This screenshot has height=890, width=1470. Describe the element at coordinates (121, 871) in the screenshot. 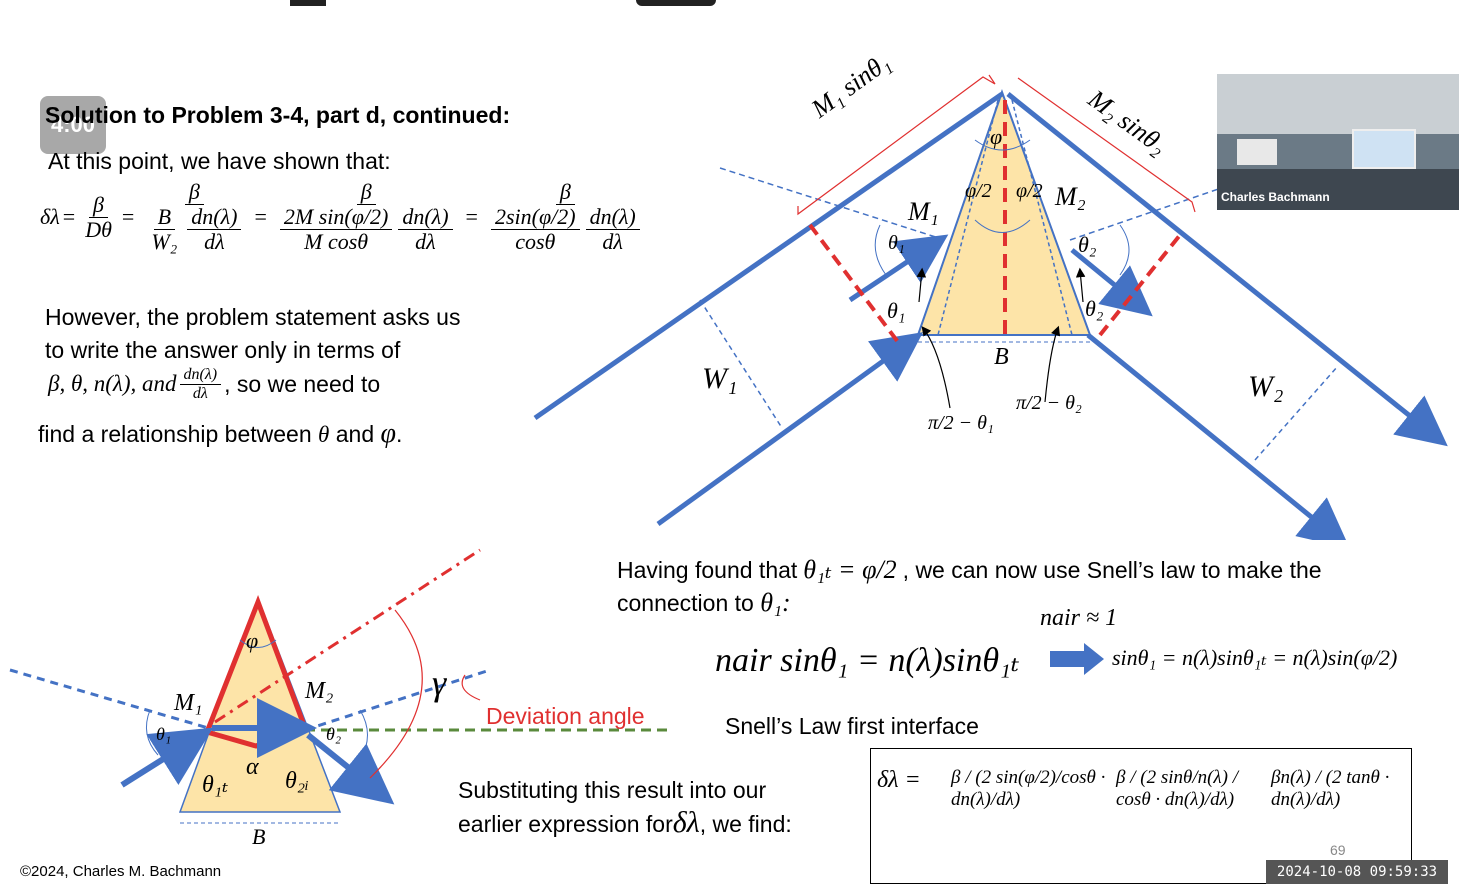

I see `copyright: ©2024, Charles M. Bachmann` at that location.